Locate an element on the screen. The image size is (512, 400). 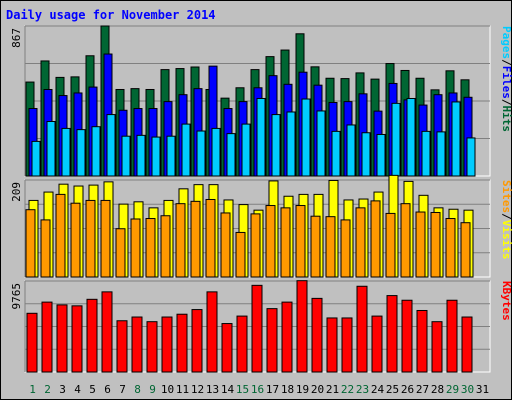
x-tick-label: 22 is located at coordinates (347, 389).